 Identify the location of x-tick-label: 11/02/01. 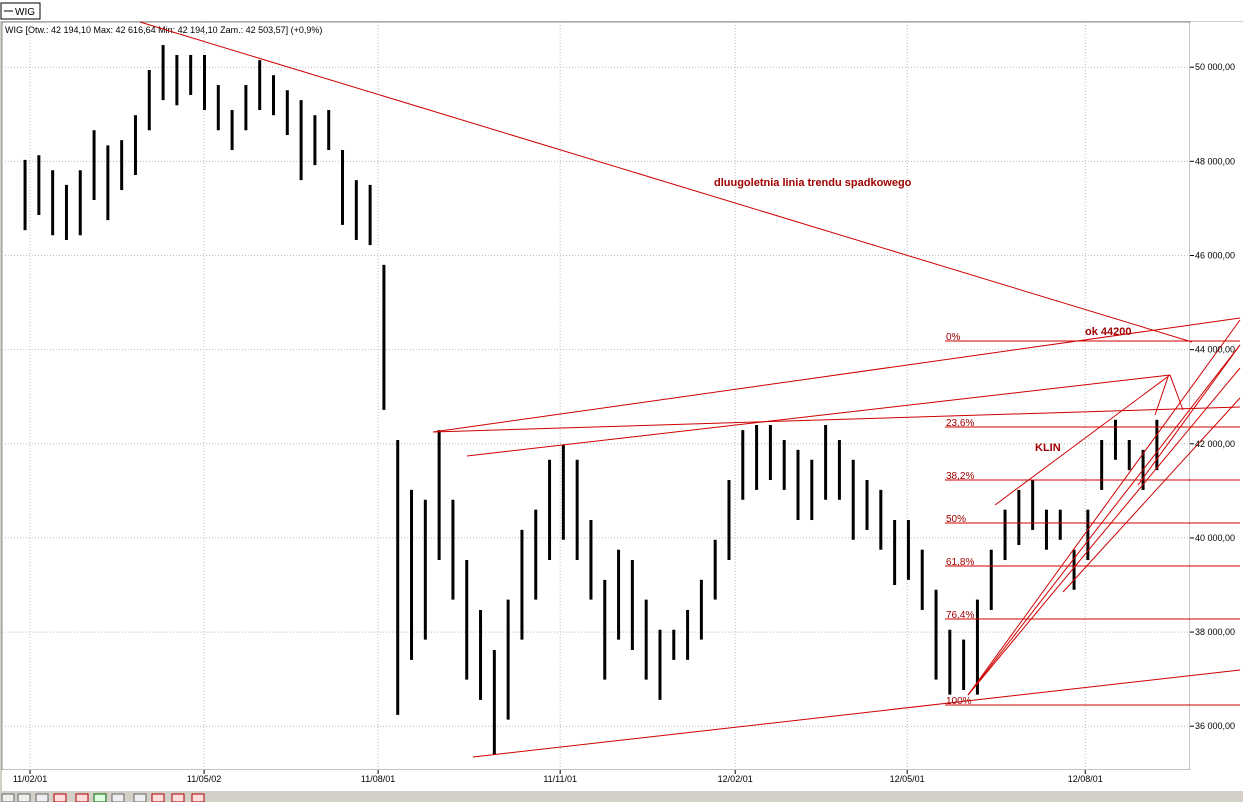
(30, 779).